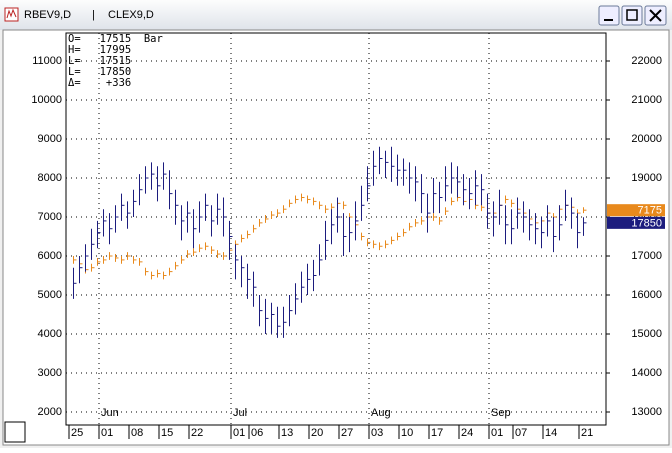  What do you see at coordinates (99, 83) in the screenshot?
I see `info-line: Δ= +336` at bounding box center [99, 83].